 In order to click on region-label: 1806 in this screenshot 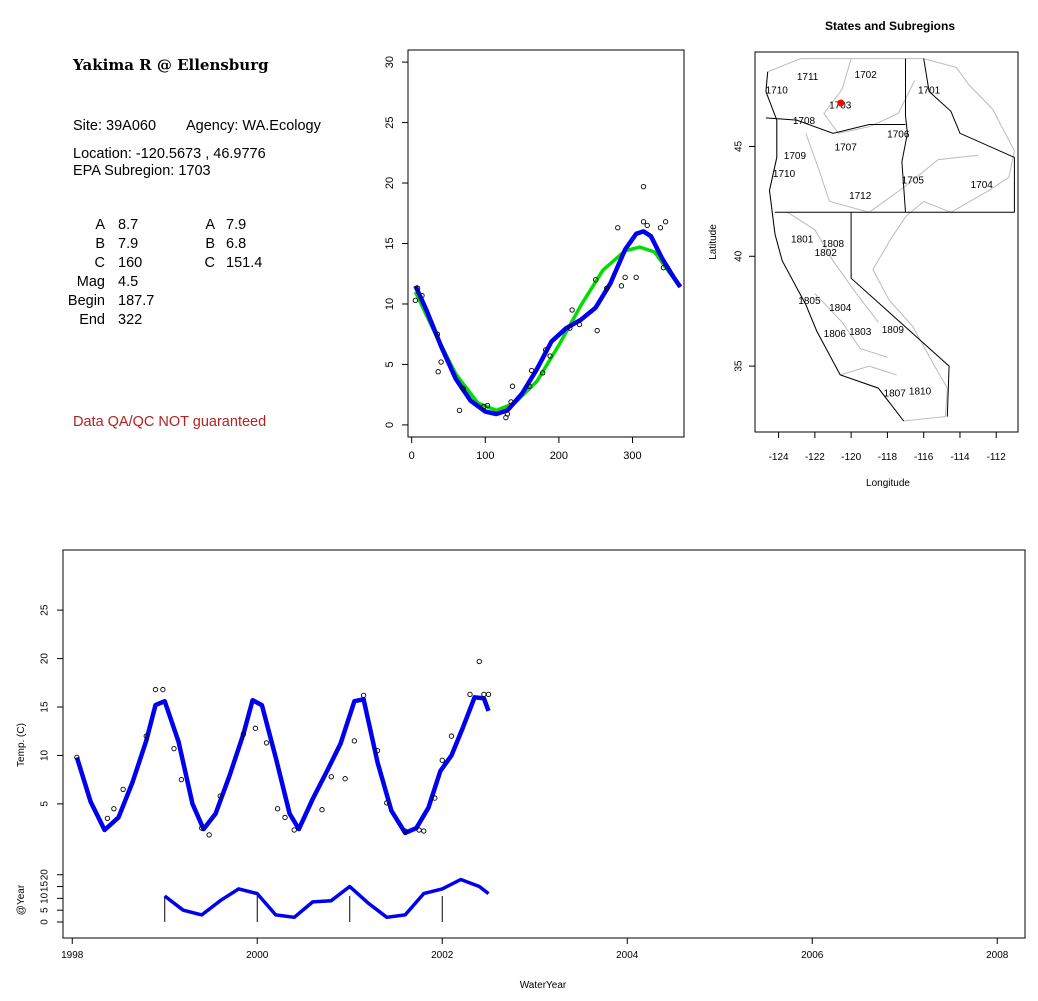, I will do `click(835, 334)`.